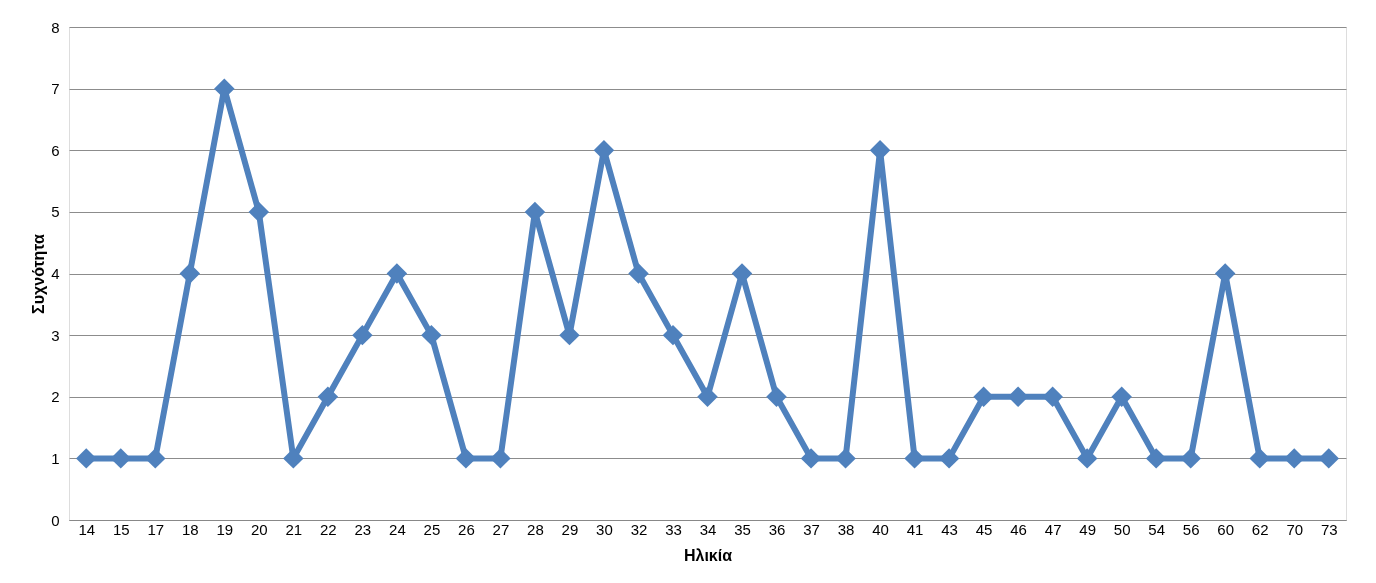  I want to click on x-tick-label: 23, so click(363, 529).